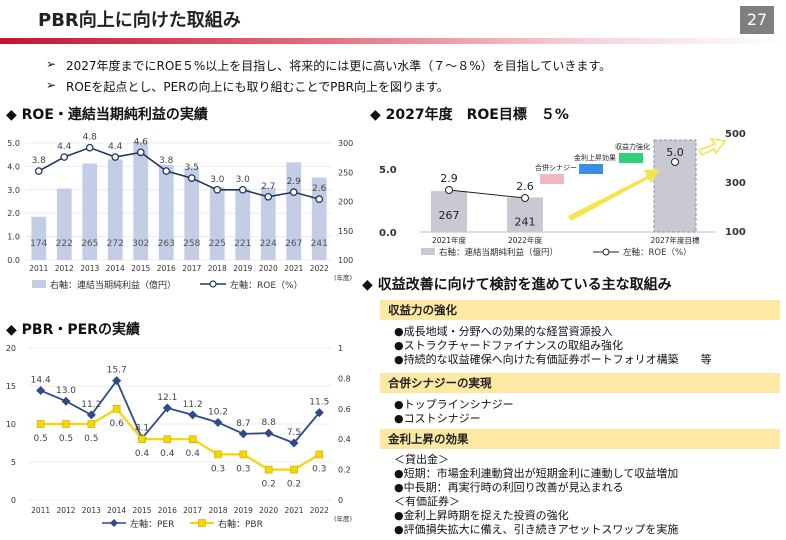 Image resolution: width=786 pixels, height=540 pixels. I want to click on list-item: ●短期：市場金利連動貸出が短期金利に連動して収益増加, so click(536, 473).